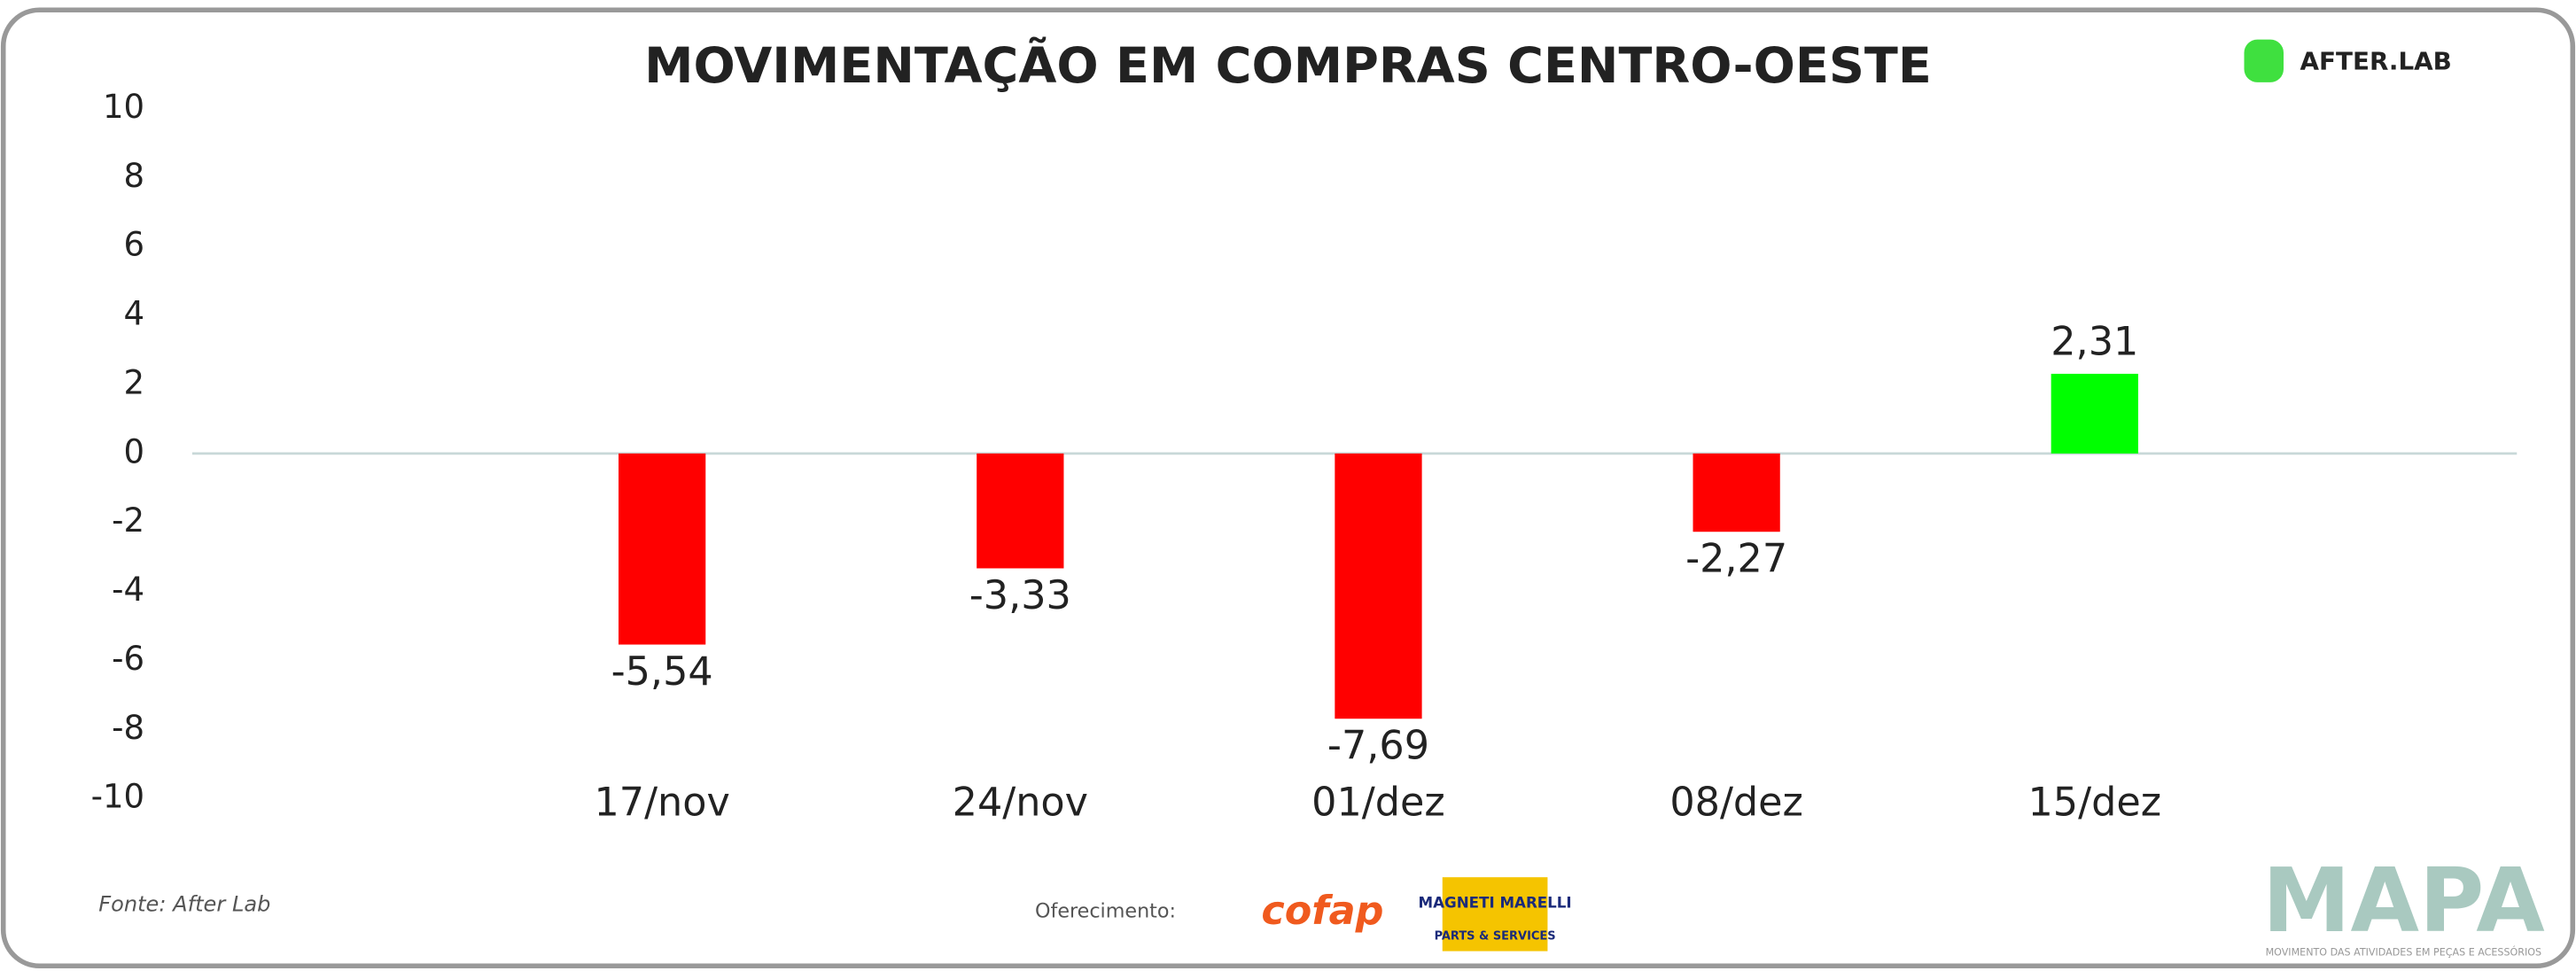 Image resolution: width=2576 pixels, height=971 pixels. What do you see at coordinates (128, 590) in the screenshot?
I see `y-tick-label: -4` at bounding box center [128, 590].